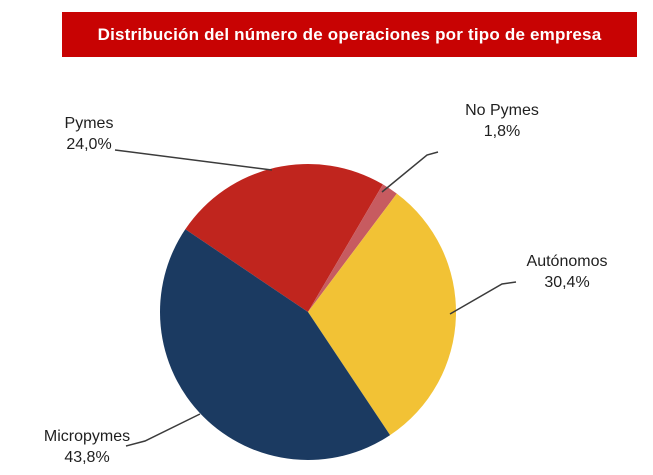 This screenshot has height=475, width=653. I want to click on leader-line-pymes, so click(193, 160).